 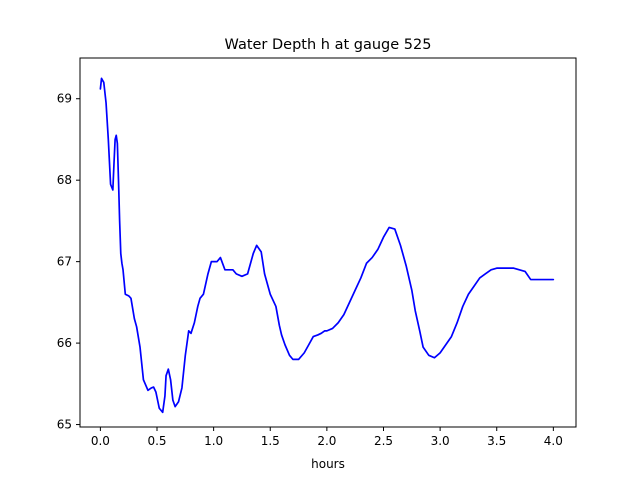 What do you see at coordinates (213, 441) in the screenshot?
I see `x-tick-label: 1.0` at bounding box center [213, 441].